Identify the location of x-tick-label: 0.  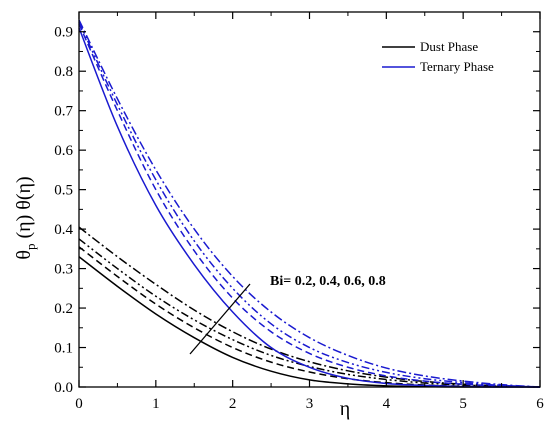
(79, 404).